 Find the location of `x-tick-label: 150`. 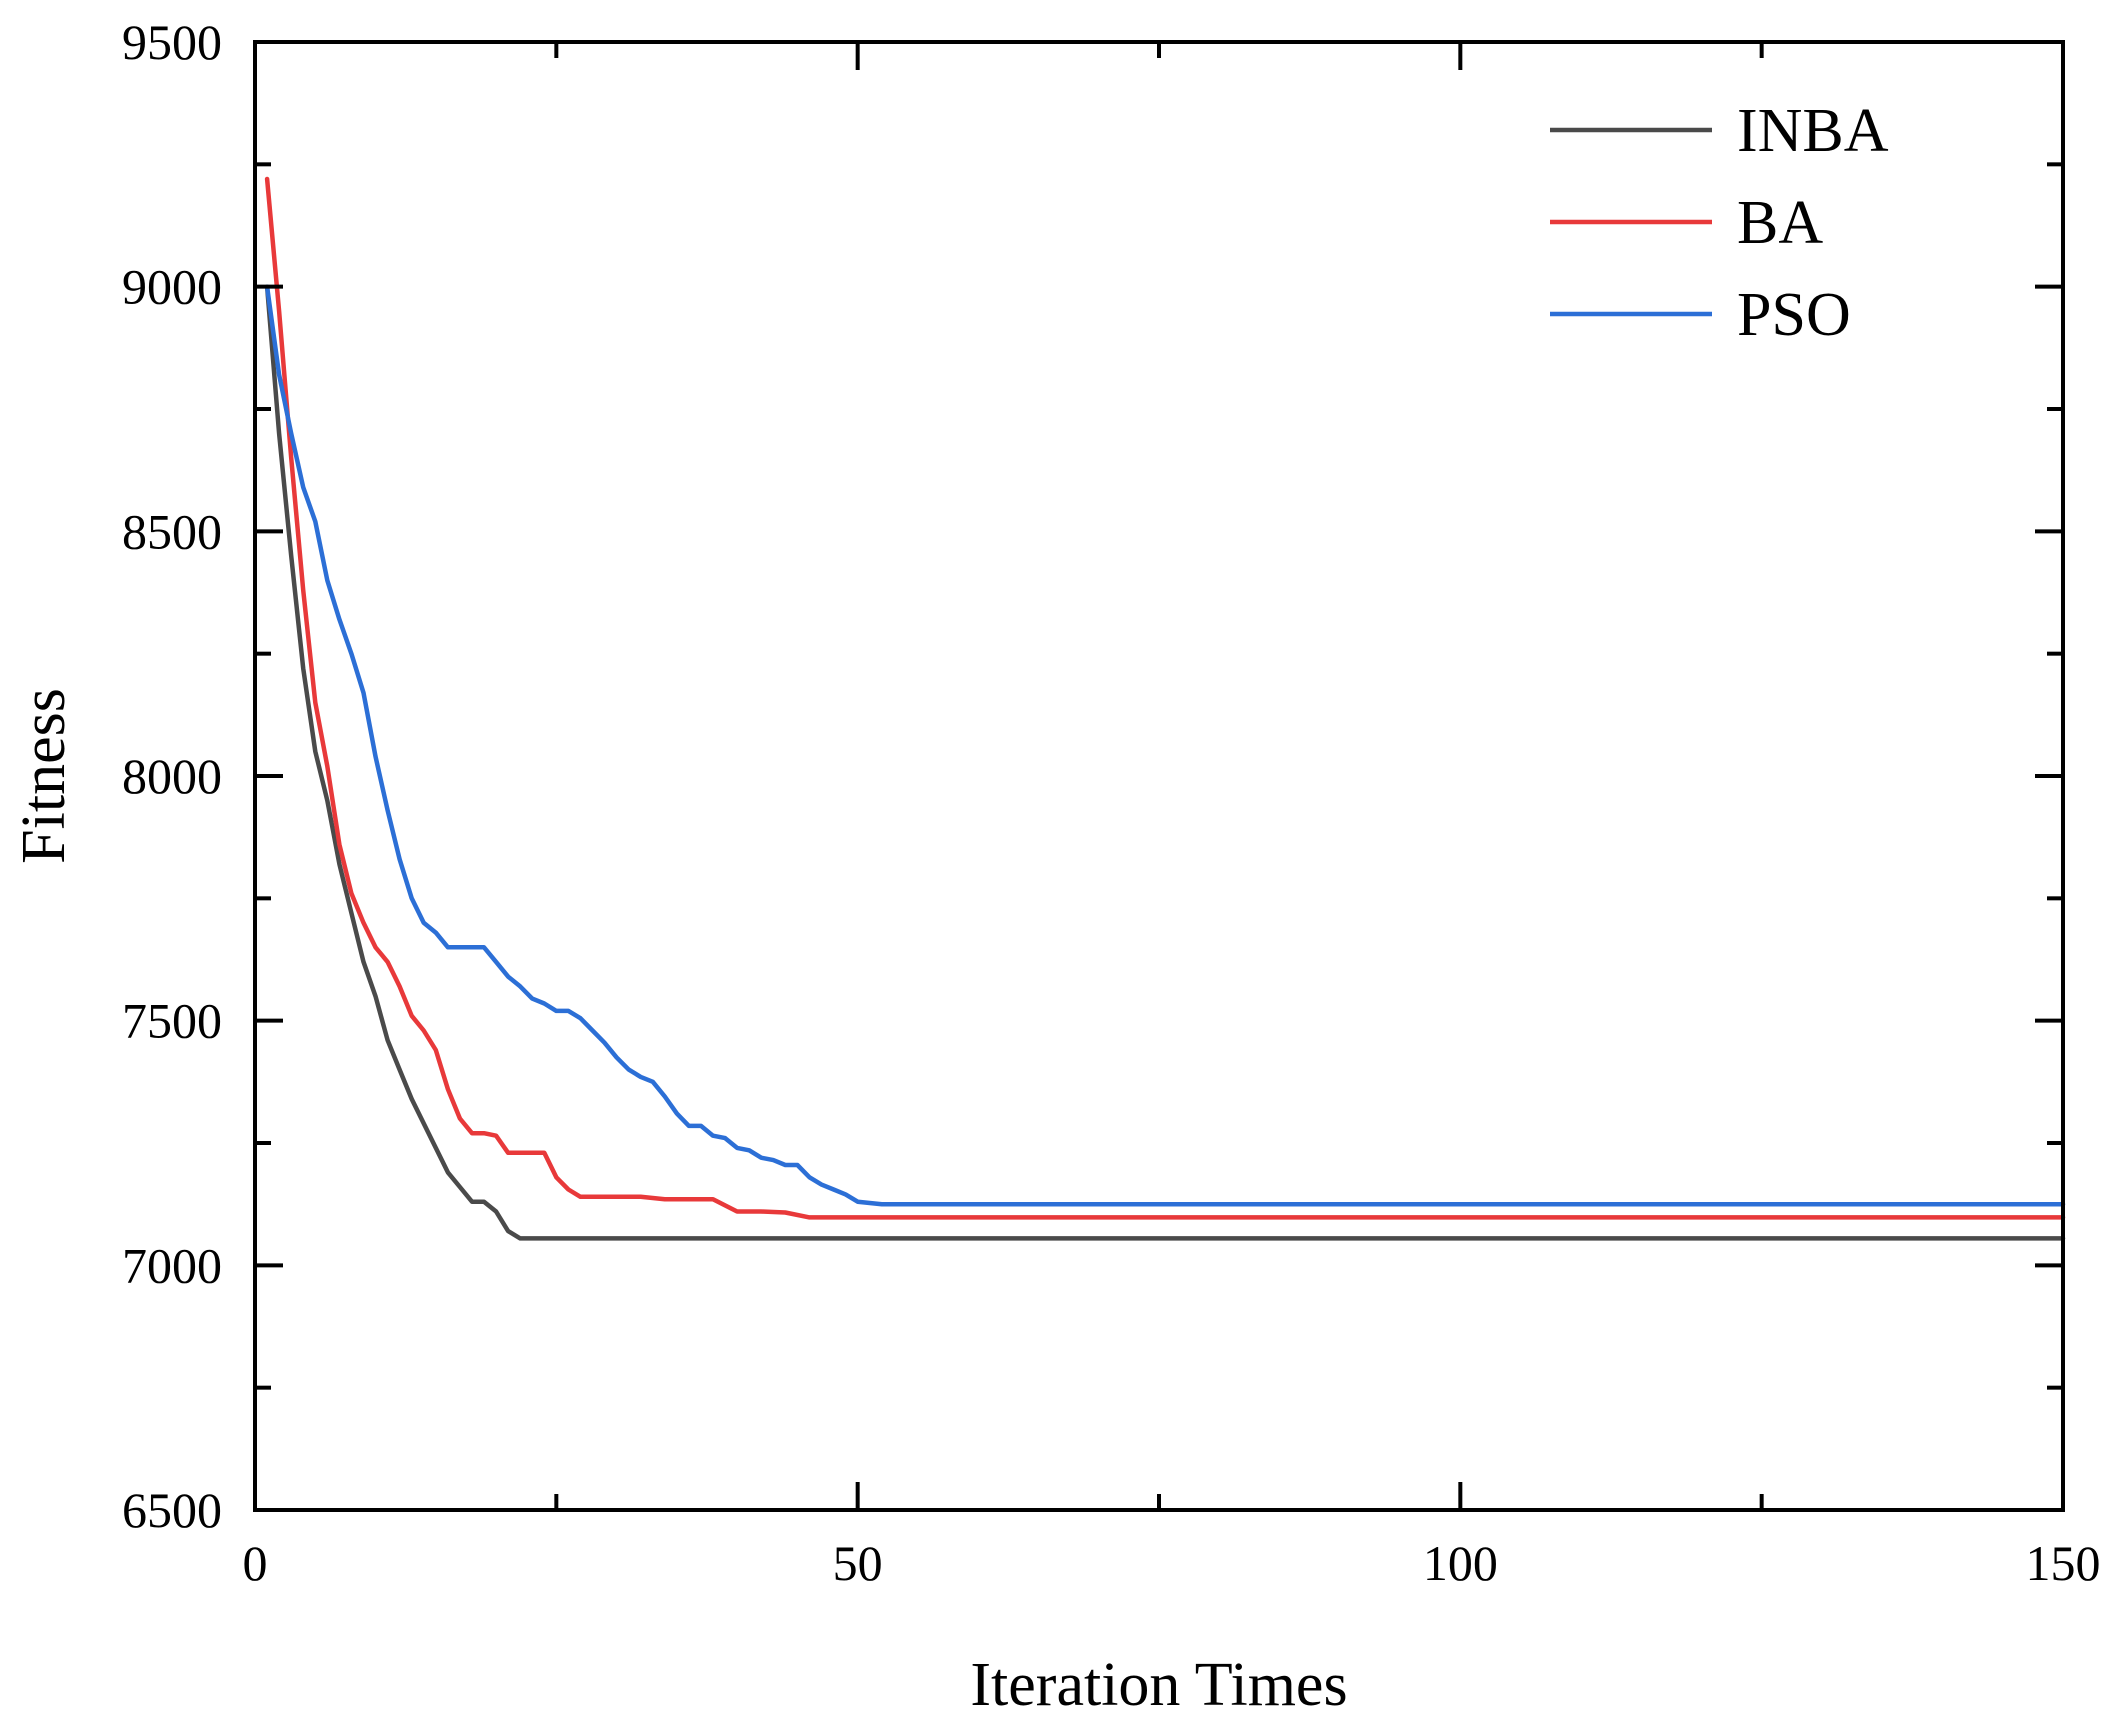

x-tick-label: 150 is located at coordinates (2063, 1563).